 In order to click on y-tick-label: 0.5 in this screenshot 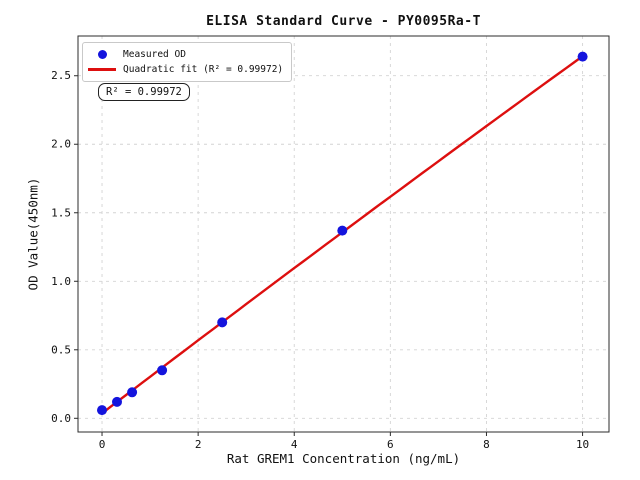, I will do `click(61, 349)`.